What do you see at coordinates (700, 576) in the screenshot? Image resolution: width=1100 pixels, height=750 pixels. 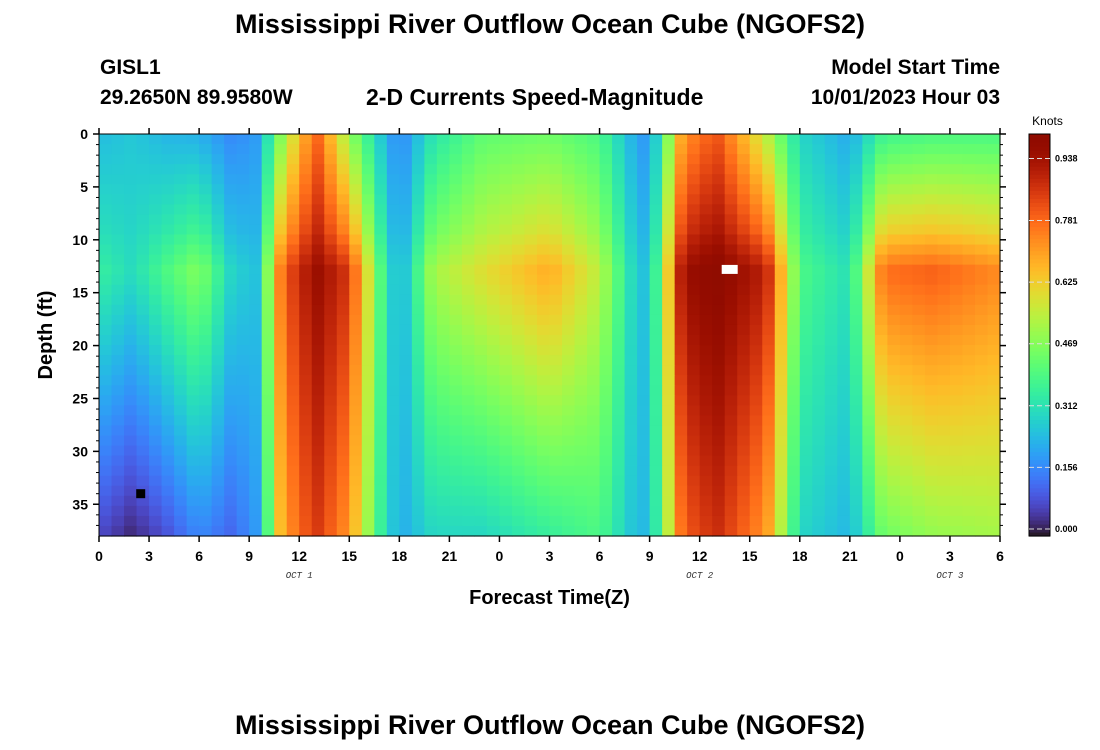 I see `date-label: OCT 2` at bounding box center [700, 576].